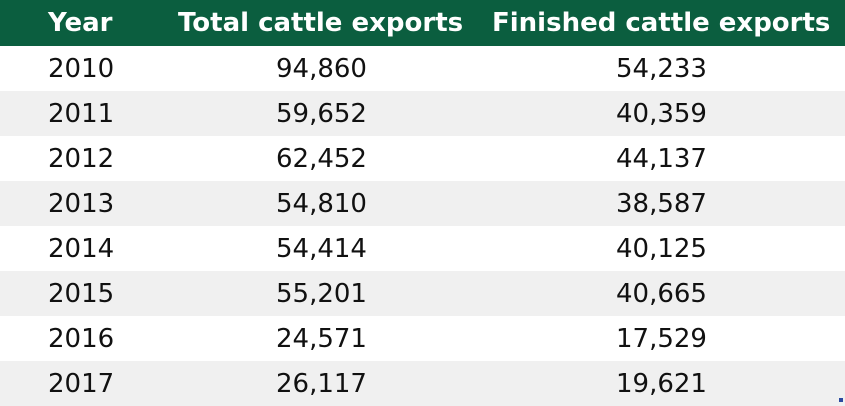 The image size is (845, 406). What do you see at coordinates (661, 158) in the screenshot?
I see `finished-exports-cell: 44,137` at bounding box center [661, 158].